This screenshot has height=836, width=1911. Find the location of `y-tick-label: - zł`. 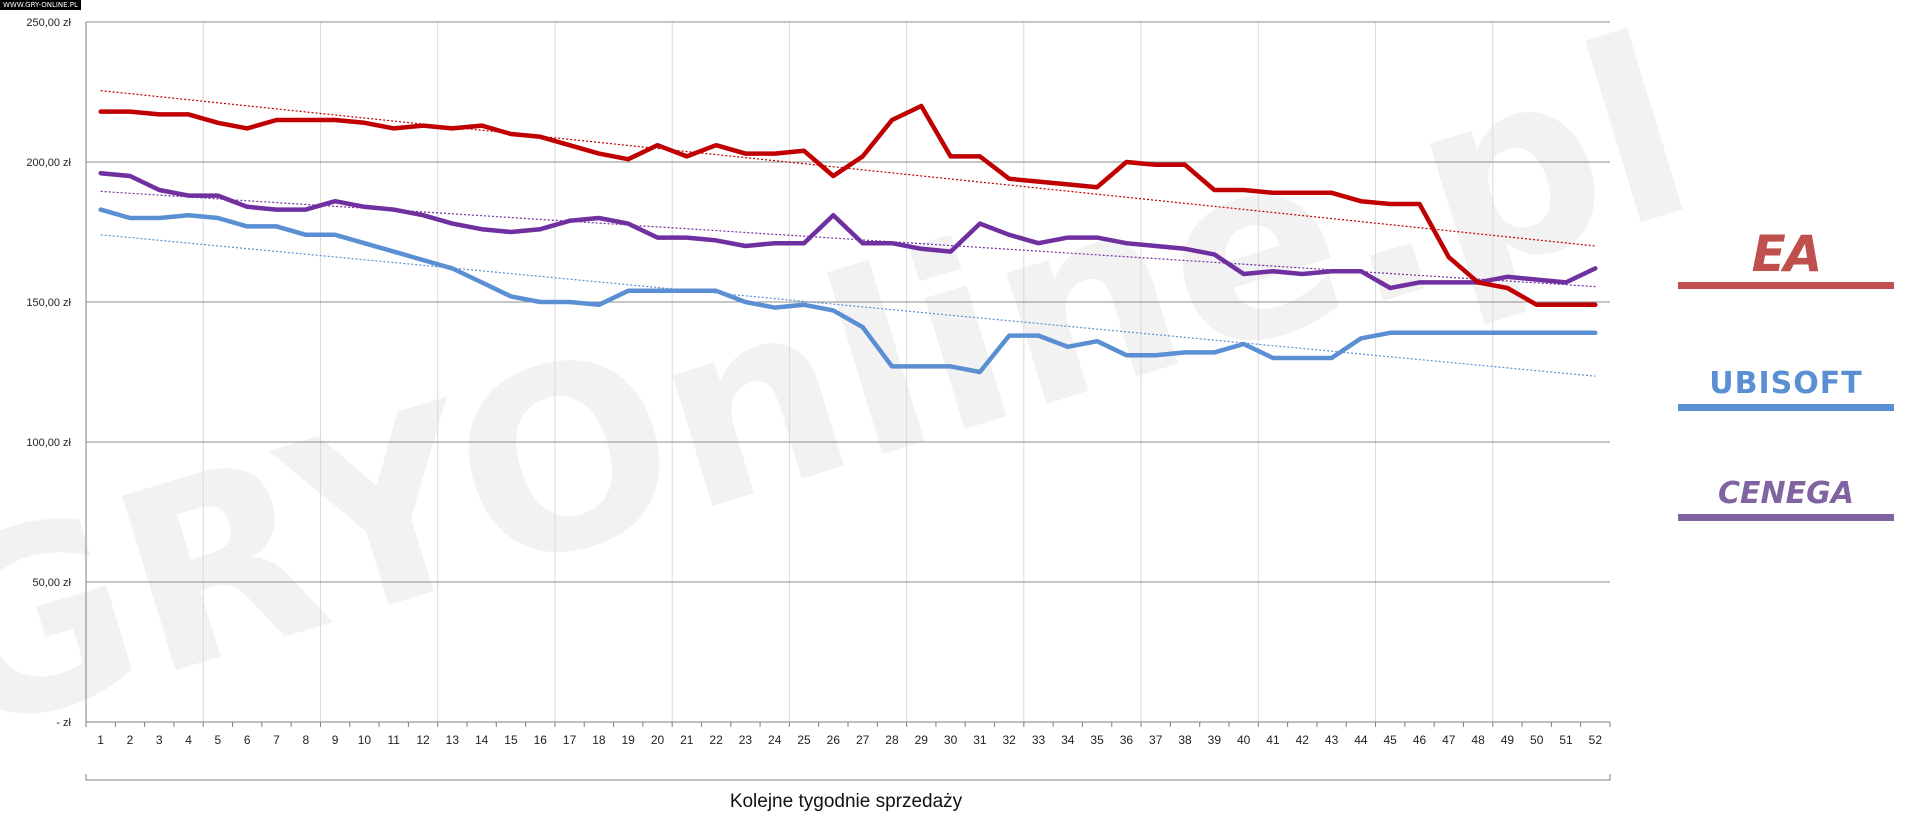

y-tick-label: - zł is located at coordinates (63, 723).